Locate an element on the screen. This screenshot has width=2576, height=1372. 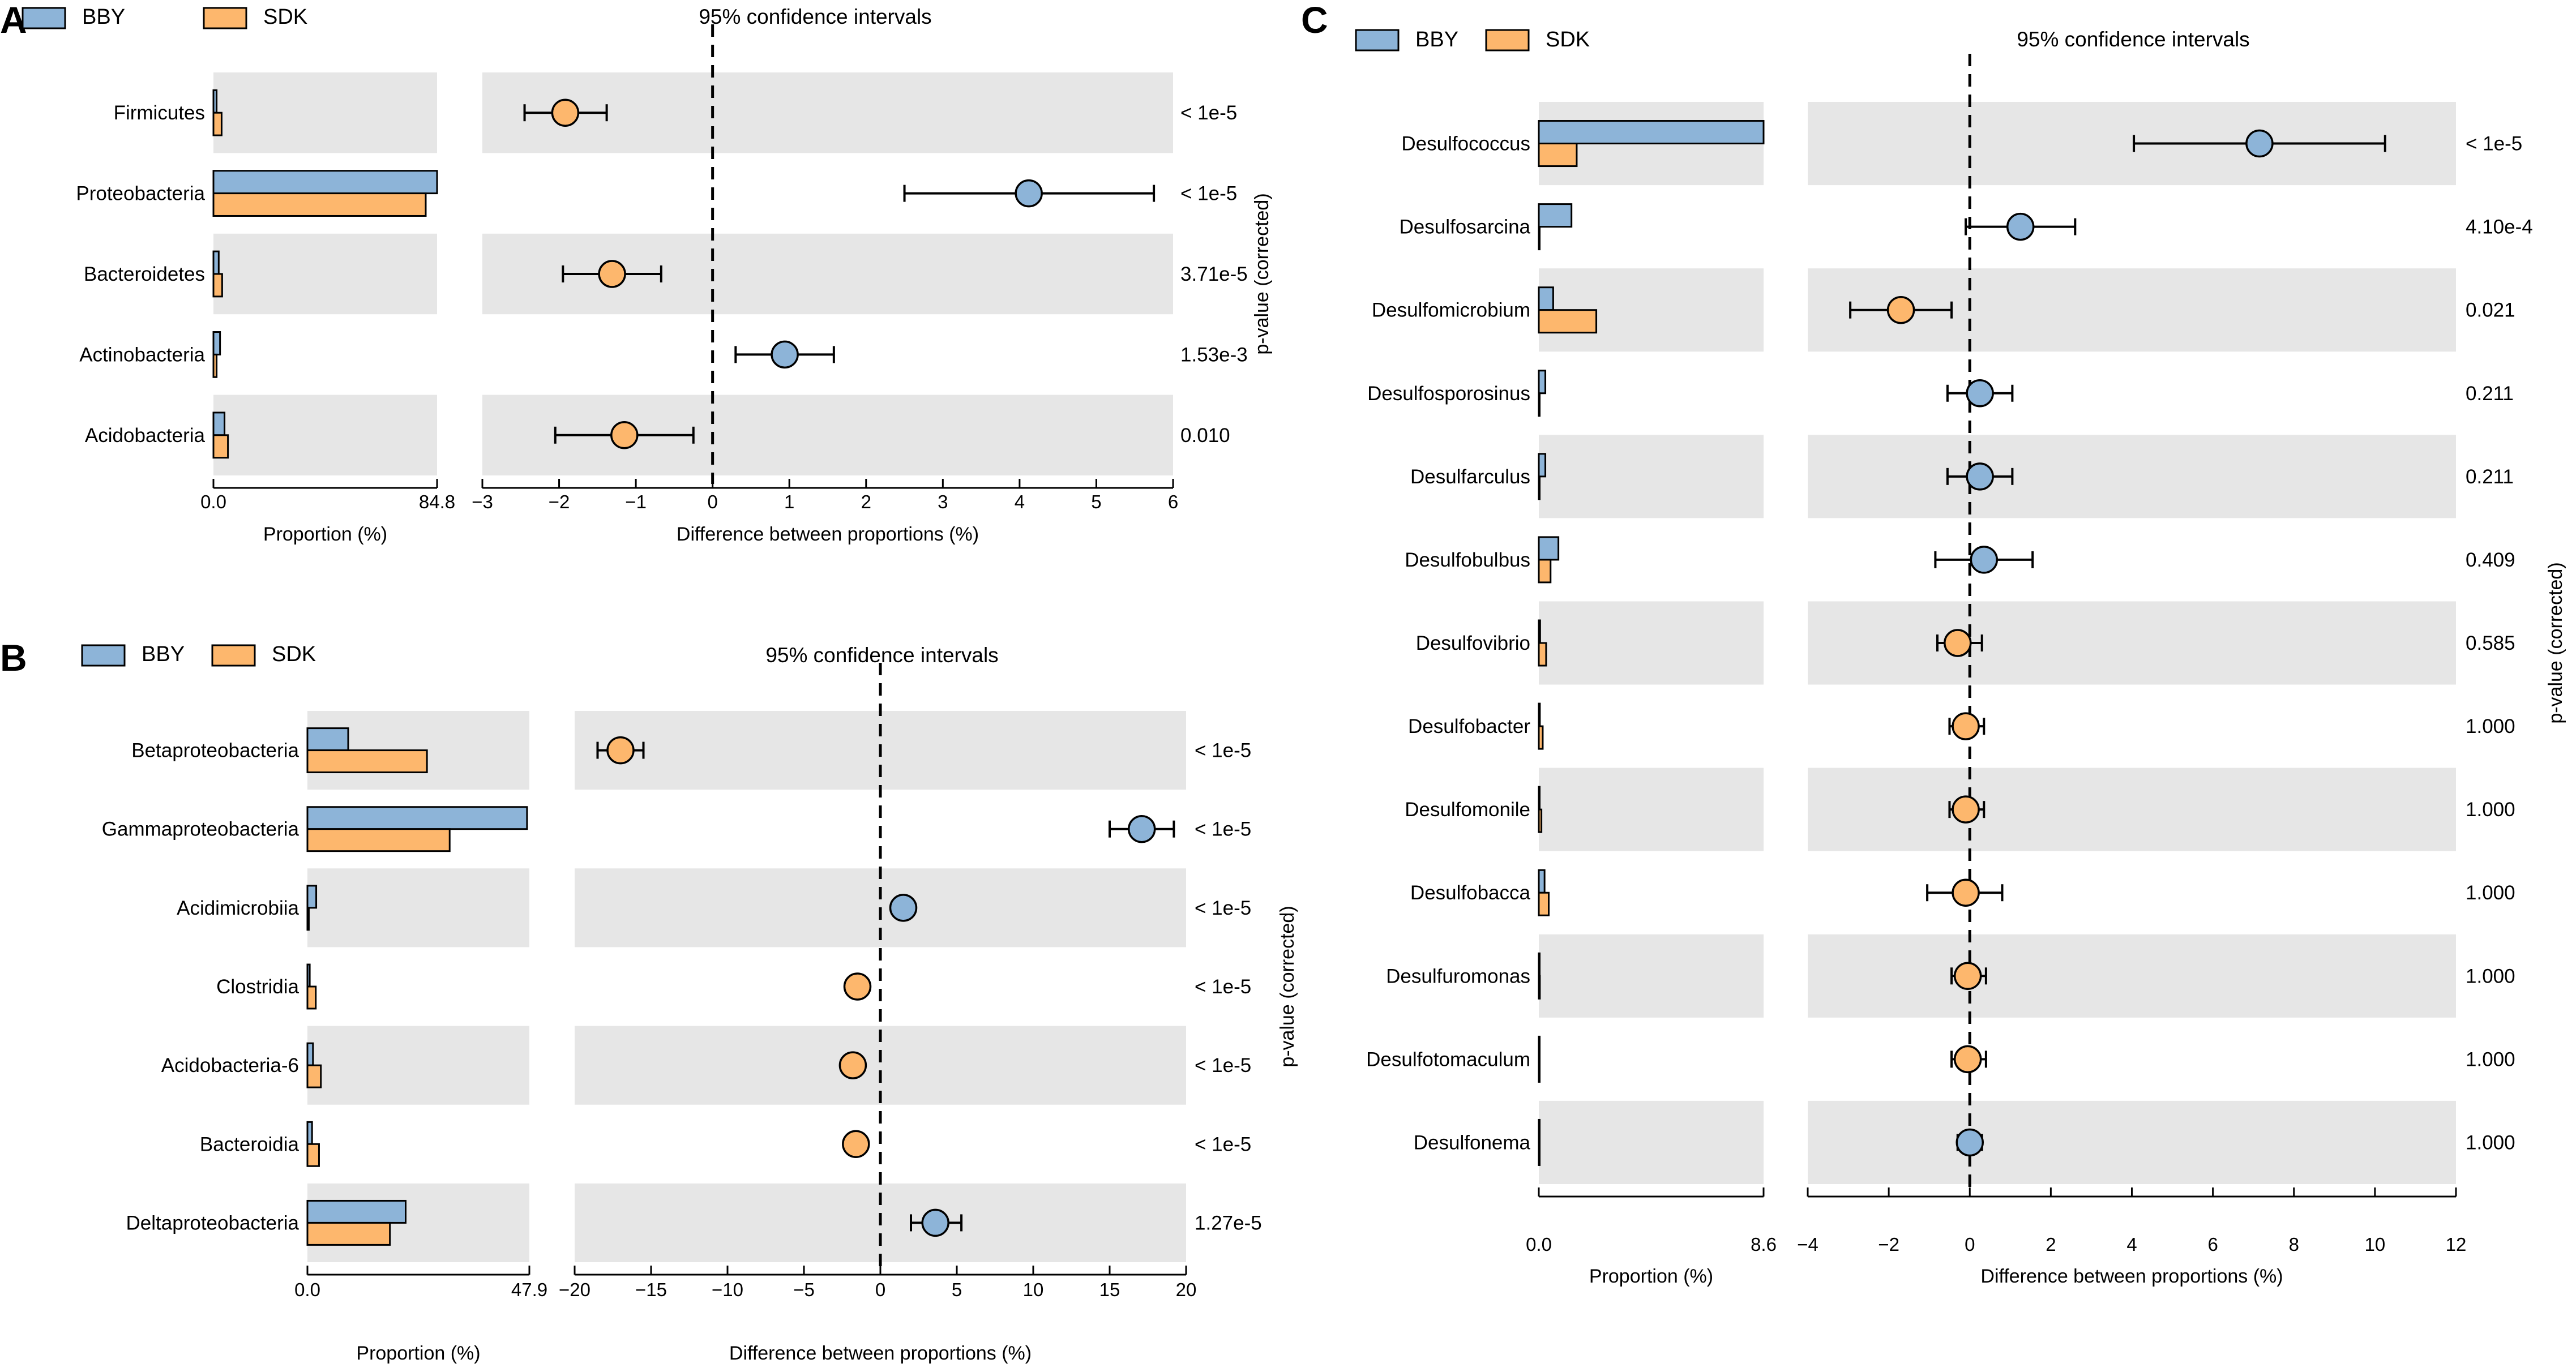
p-value: 4.10e-4 is located at coordinates (2499, 227).